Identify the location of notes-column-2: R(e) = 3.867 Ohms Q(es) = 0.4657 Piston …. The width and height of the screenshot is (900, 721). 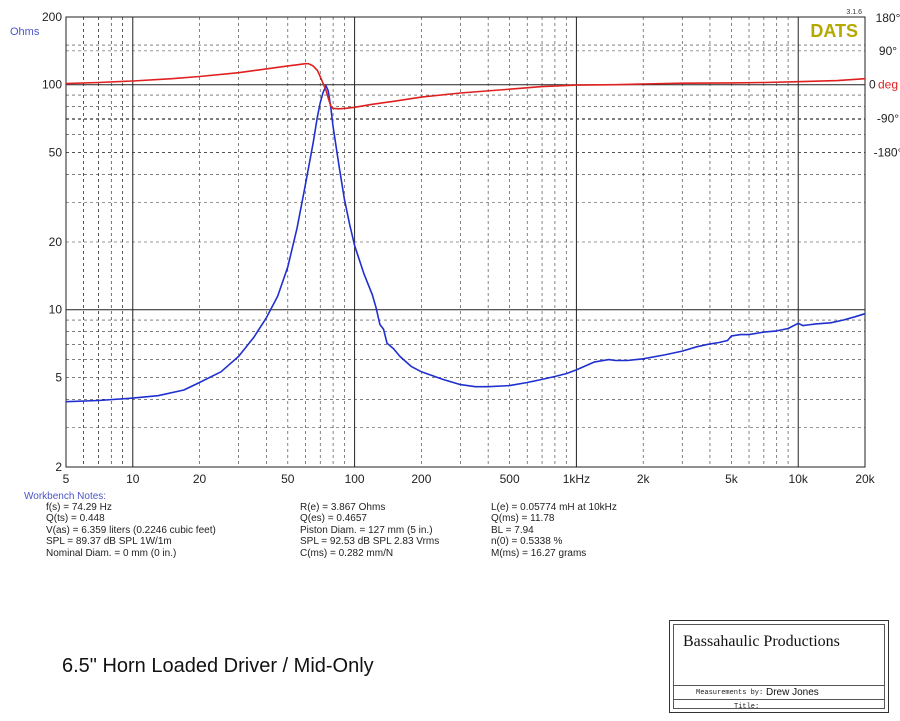
(369, 530).